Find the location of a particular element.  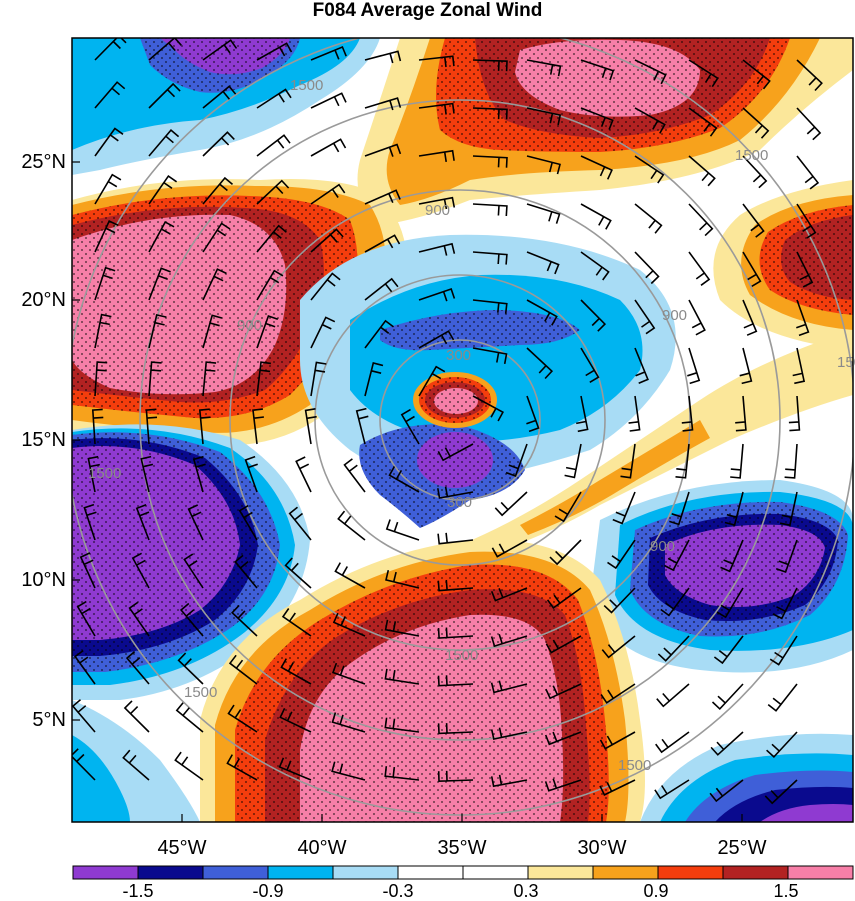

positive-band-diagonal is located at coordinates (656, 445).